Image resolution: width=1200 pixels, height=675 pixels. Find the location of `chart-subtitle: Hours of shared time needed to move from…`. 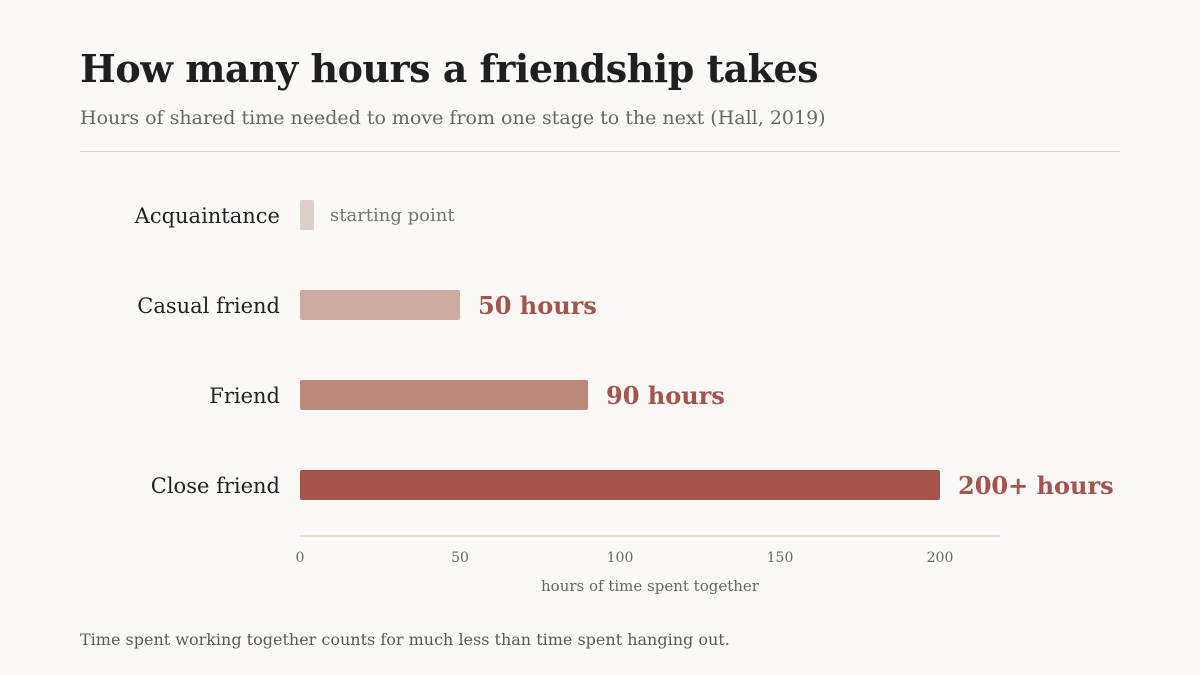

chart-subtitle: Hours of shared time needed to move from… is located at coordinates (453, 118).